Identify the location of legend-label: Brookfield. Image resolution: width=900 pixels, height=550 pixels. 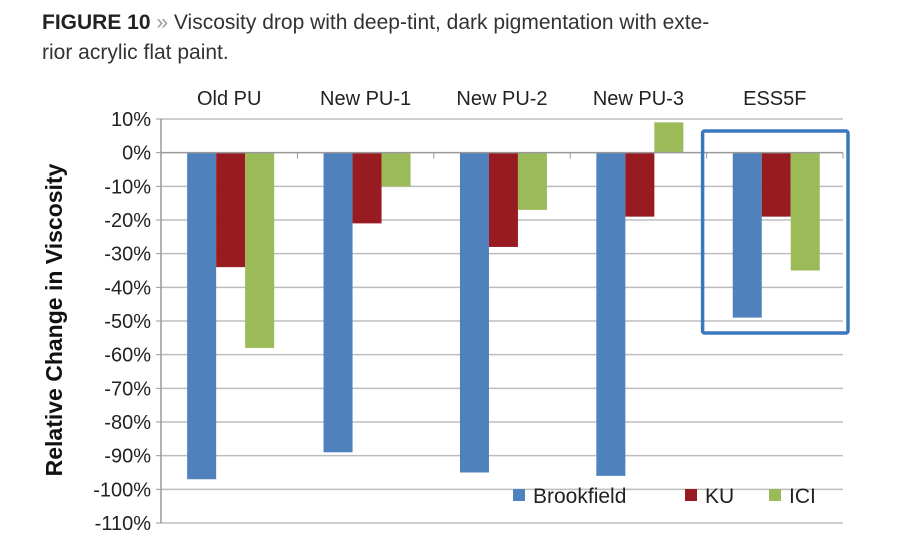
(579, 496).